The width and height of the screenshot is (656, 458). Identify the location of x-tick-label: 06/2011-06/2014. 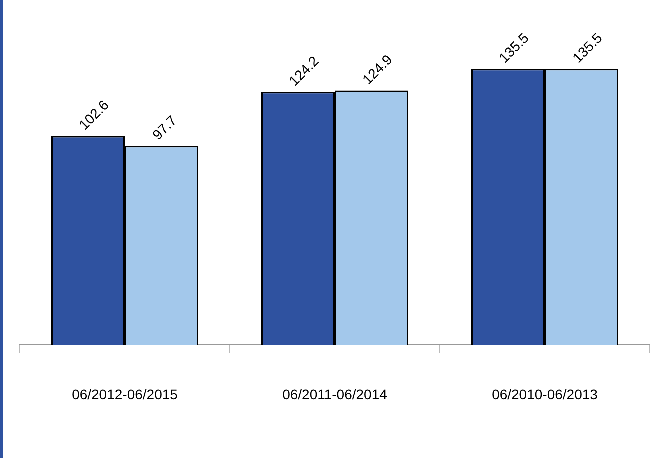
(335, 394).